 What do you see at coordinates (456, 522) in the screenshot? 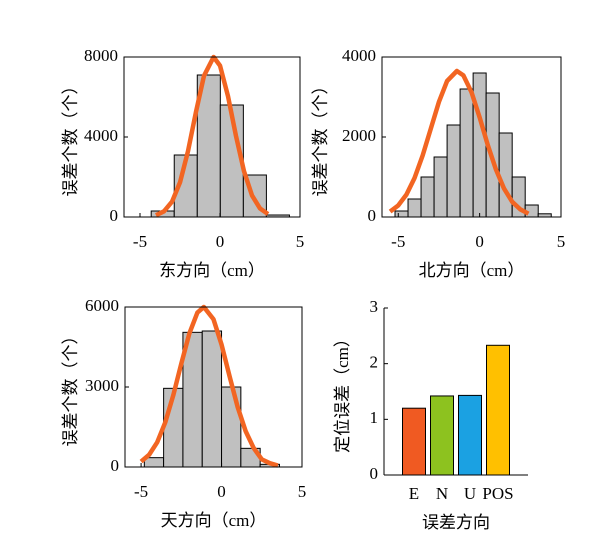
I see `x-axis-label: 误差方向` at bounding box center [456, 522].